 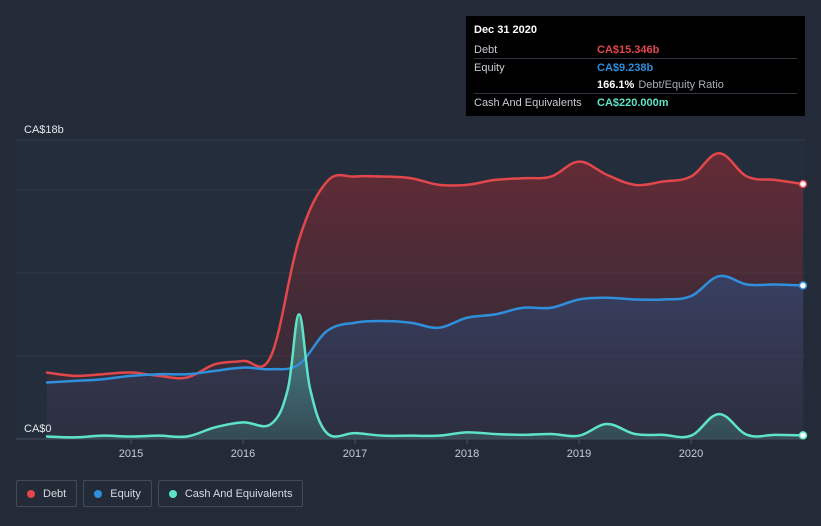 What do you see at coordinates (625, 67) in the screenshot?
I see `tooltip-equity-value: CA$9.238b` at bounding box center [625, 67].